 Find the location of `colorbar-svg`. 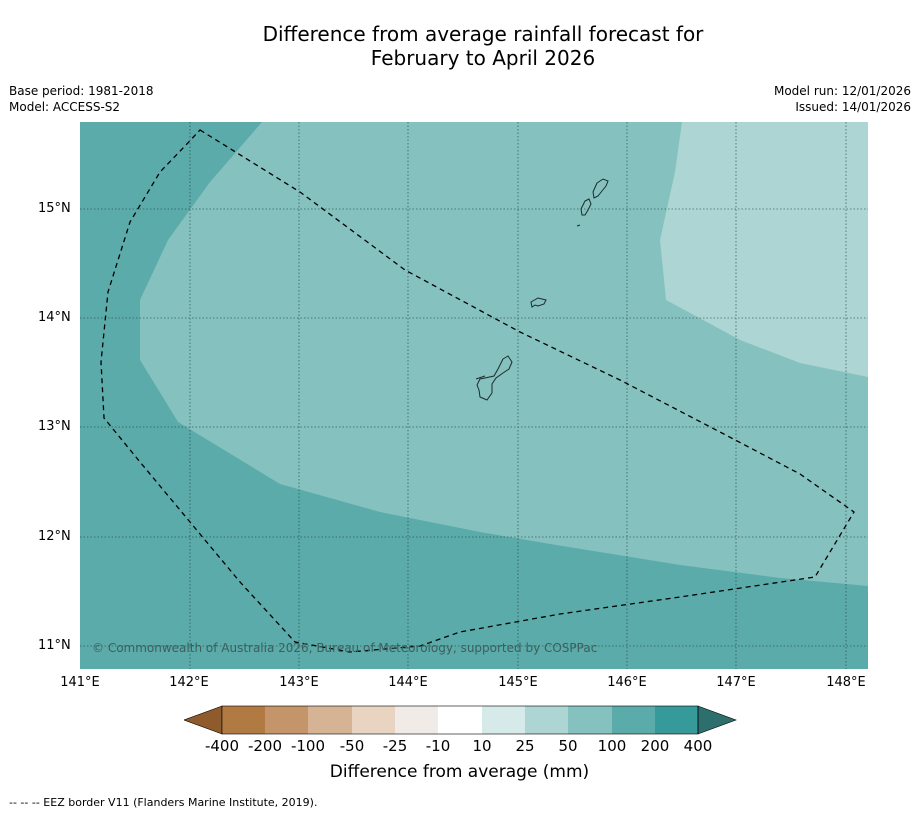

colorbar-svg is located at coordinates (460, 720).